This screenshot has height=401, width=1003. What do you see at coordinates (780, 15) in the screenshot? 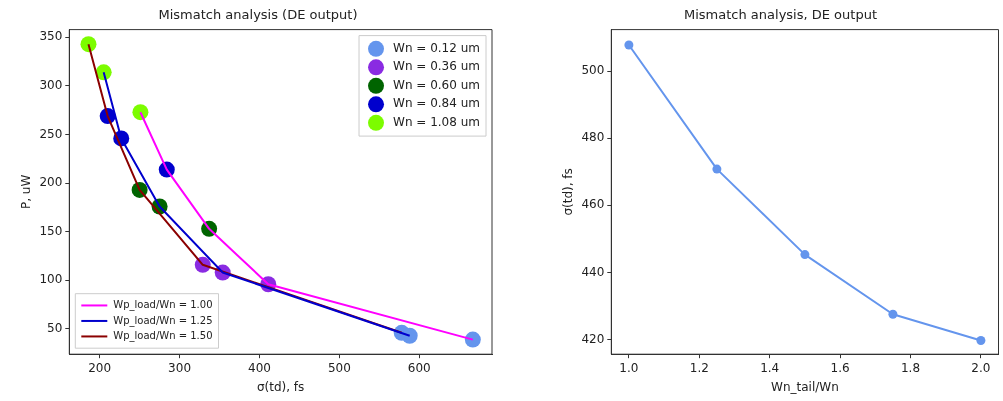
I see `chart-title: Mismatch analysis, DE output` at bounding box center [780, 15].